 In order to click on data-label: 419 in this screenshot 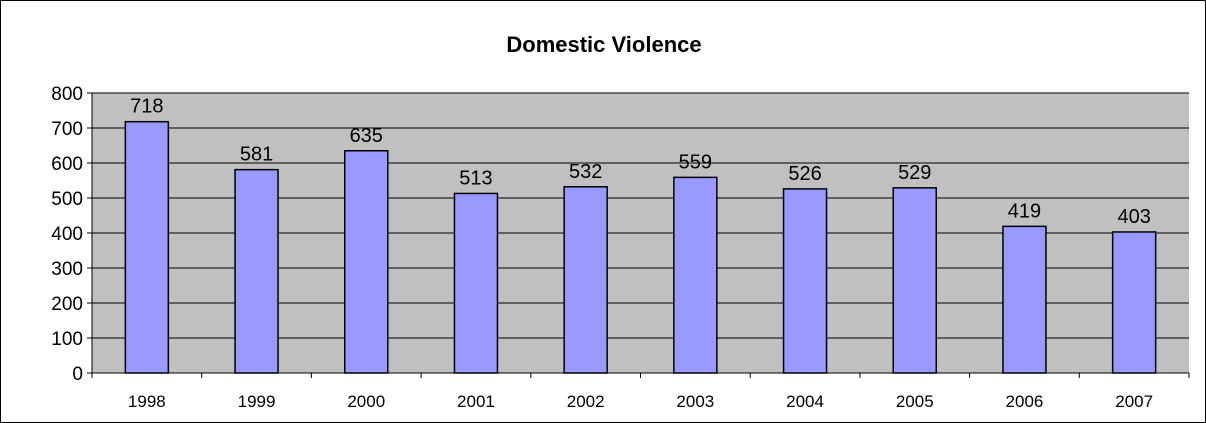, I will do `click(1024, 211)`.